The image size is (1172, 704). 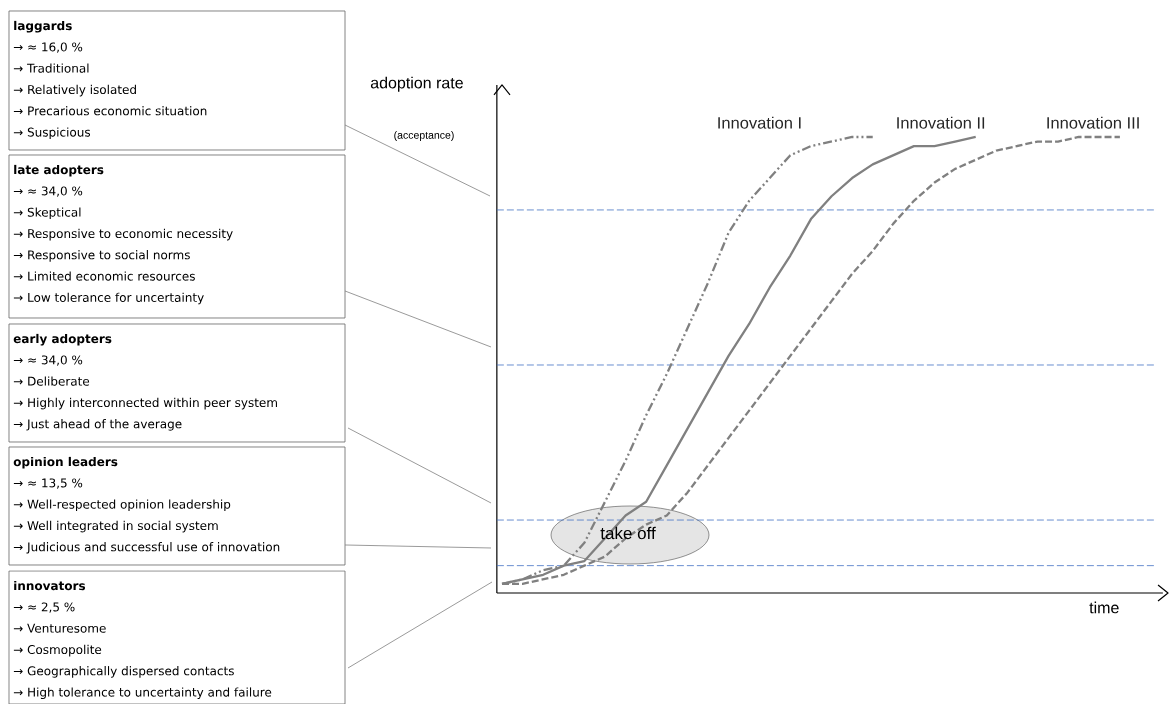 What do you see at coordinates (123, 234) in the screenshot?
I see `text: → Responsive to economic necessity` at bounding box center [123, 234].